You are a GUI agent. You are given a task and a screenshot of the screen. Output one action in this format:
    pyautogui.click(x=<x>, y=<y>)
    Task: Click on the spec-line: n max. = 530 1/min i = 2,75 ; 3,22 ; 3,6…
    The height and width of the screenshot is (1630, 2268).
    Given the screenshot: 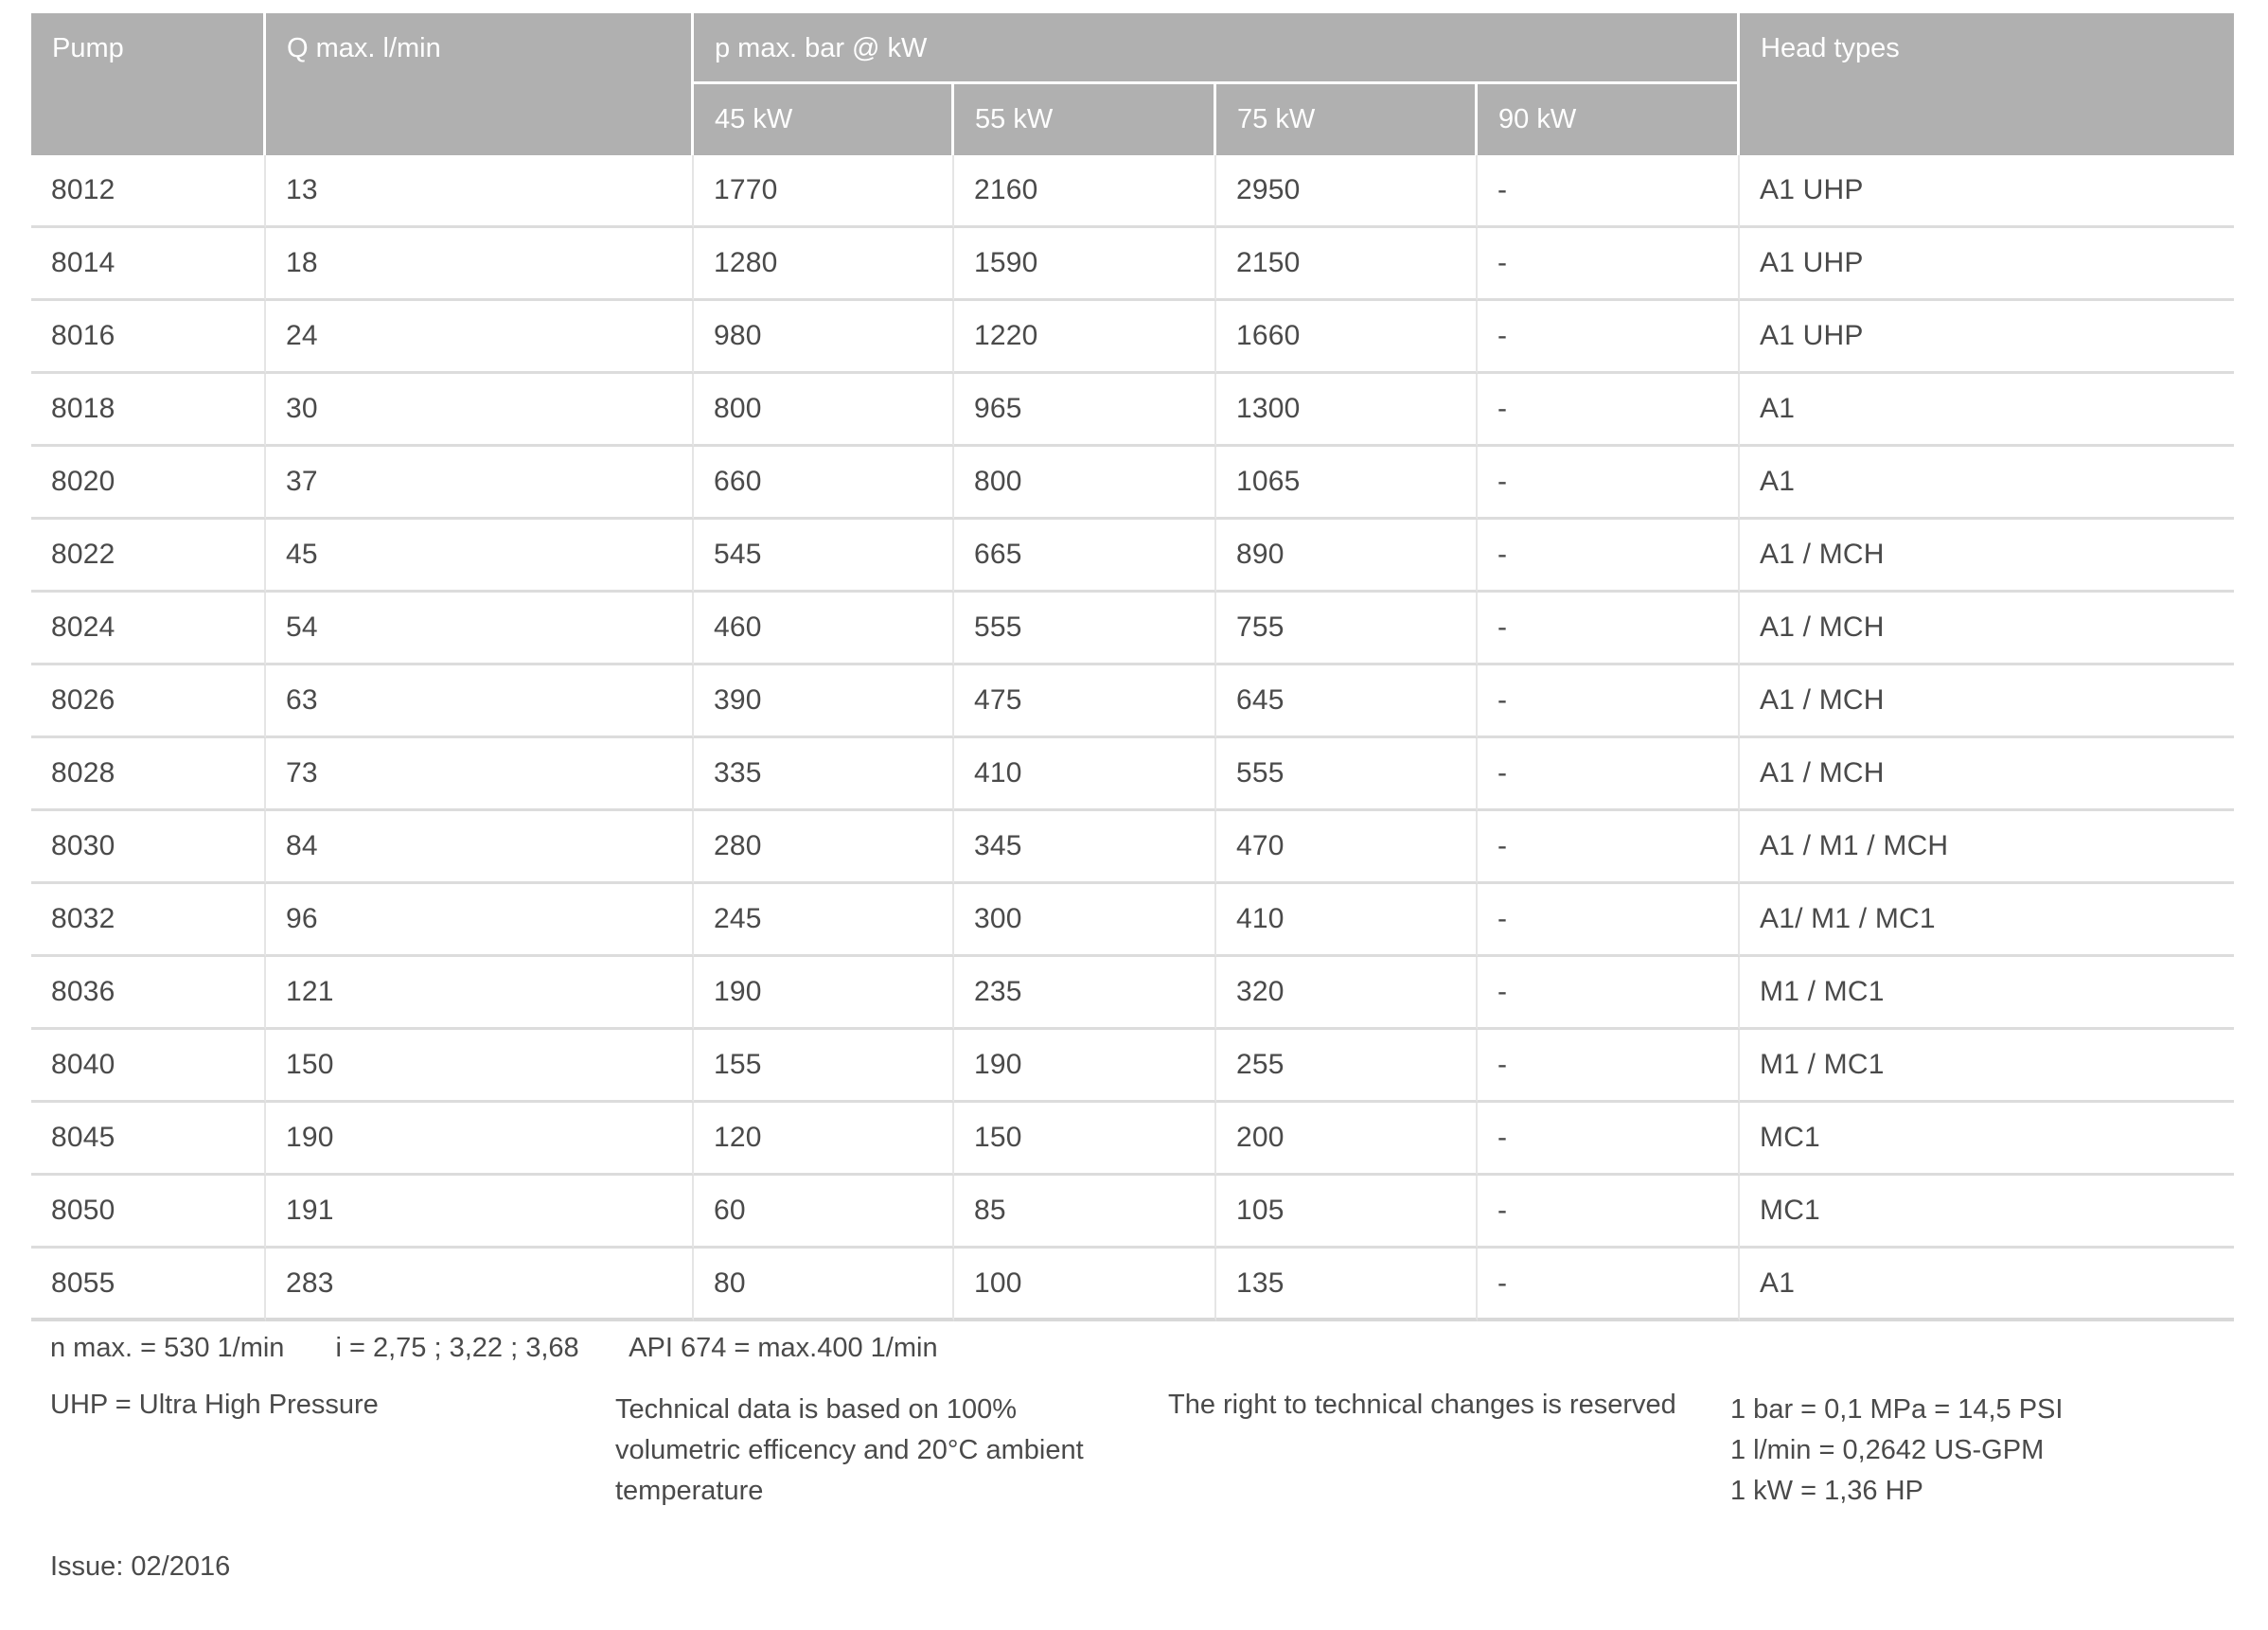 What is the action you would take?
    pyautogui.click(x=494, y=1348)
    